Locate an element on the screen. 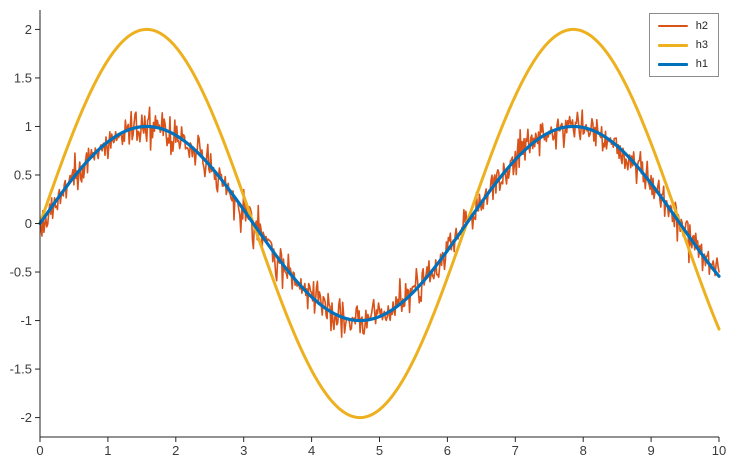 The image size is (732, 460). y-tick-label: 0 is located at coordinates (28, 223).